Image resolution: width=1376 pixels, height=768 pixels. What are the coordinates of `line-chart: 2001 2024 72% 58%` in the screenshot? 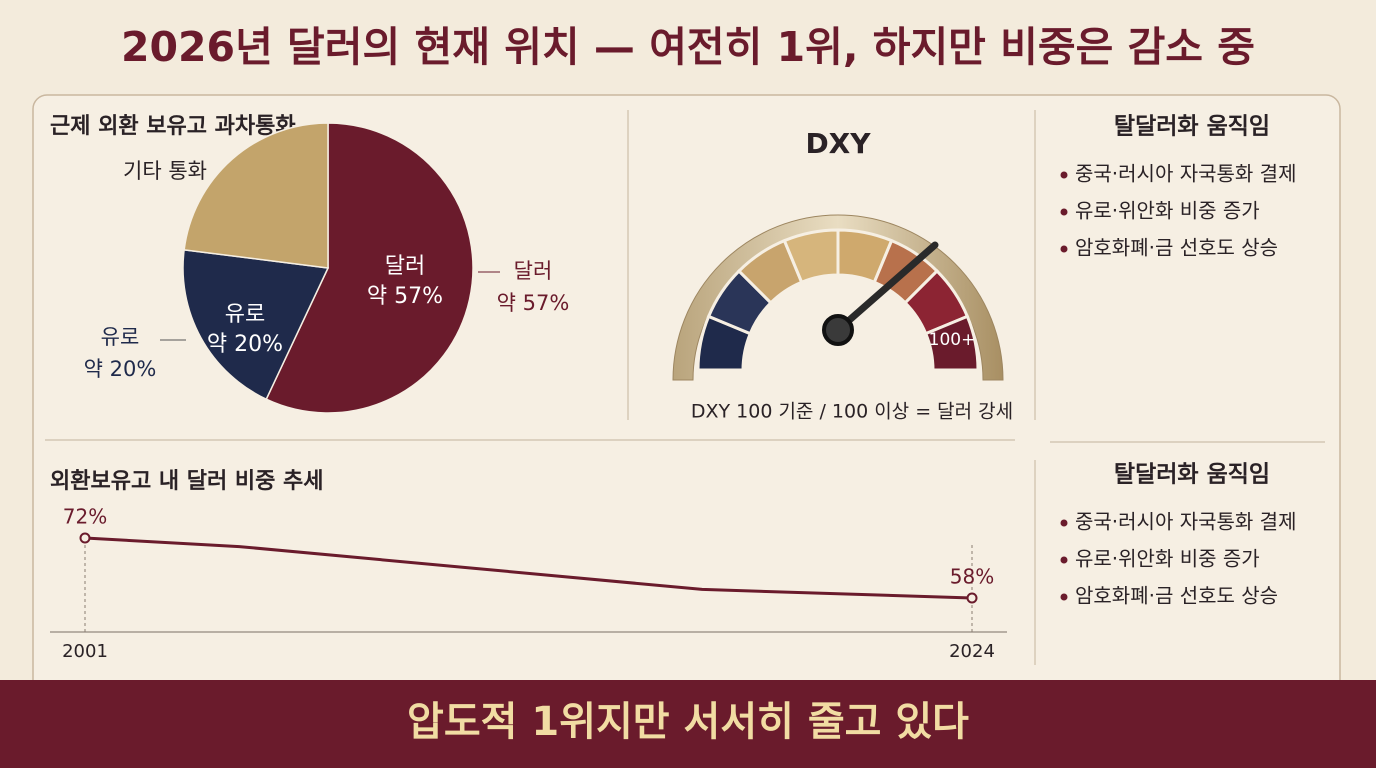 It's located at (528, 584).